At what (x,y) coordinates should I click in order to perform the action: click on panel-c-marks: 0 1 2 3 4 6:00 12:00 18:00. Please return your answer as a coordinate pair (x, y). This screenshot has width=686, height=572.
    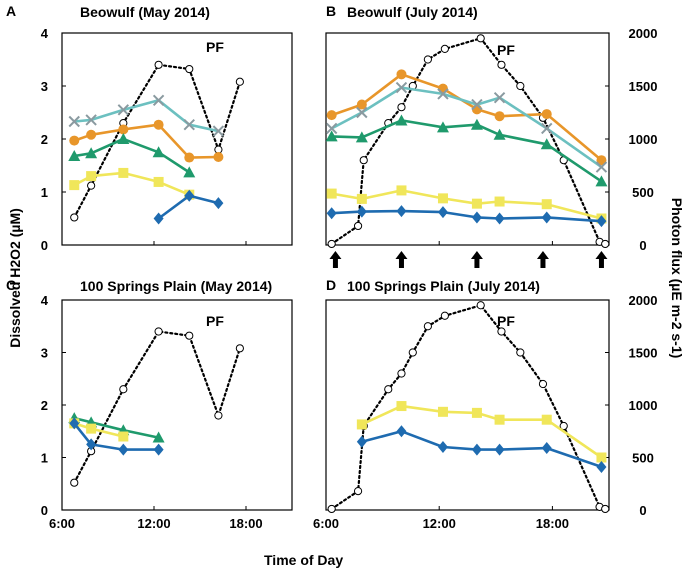
    Looking at the image, I should click on (152, 412).